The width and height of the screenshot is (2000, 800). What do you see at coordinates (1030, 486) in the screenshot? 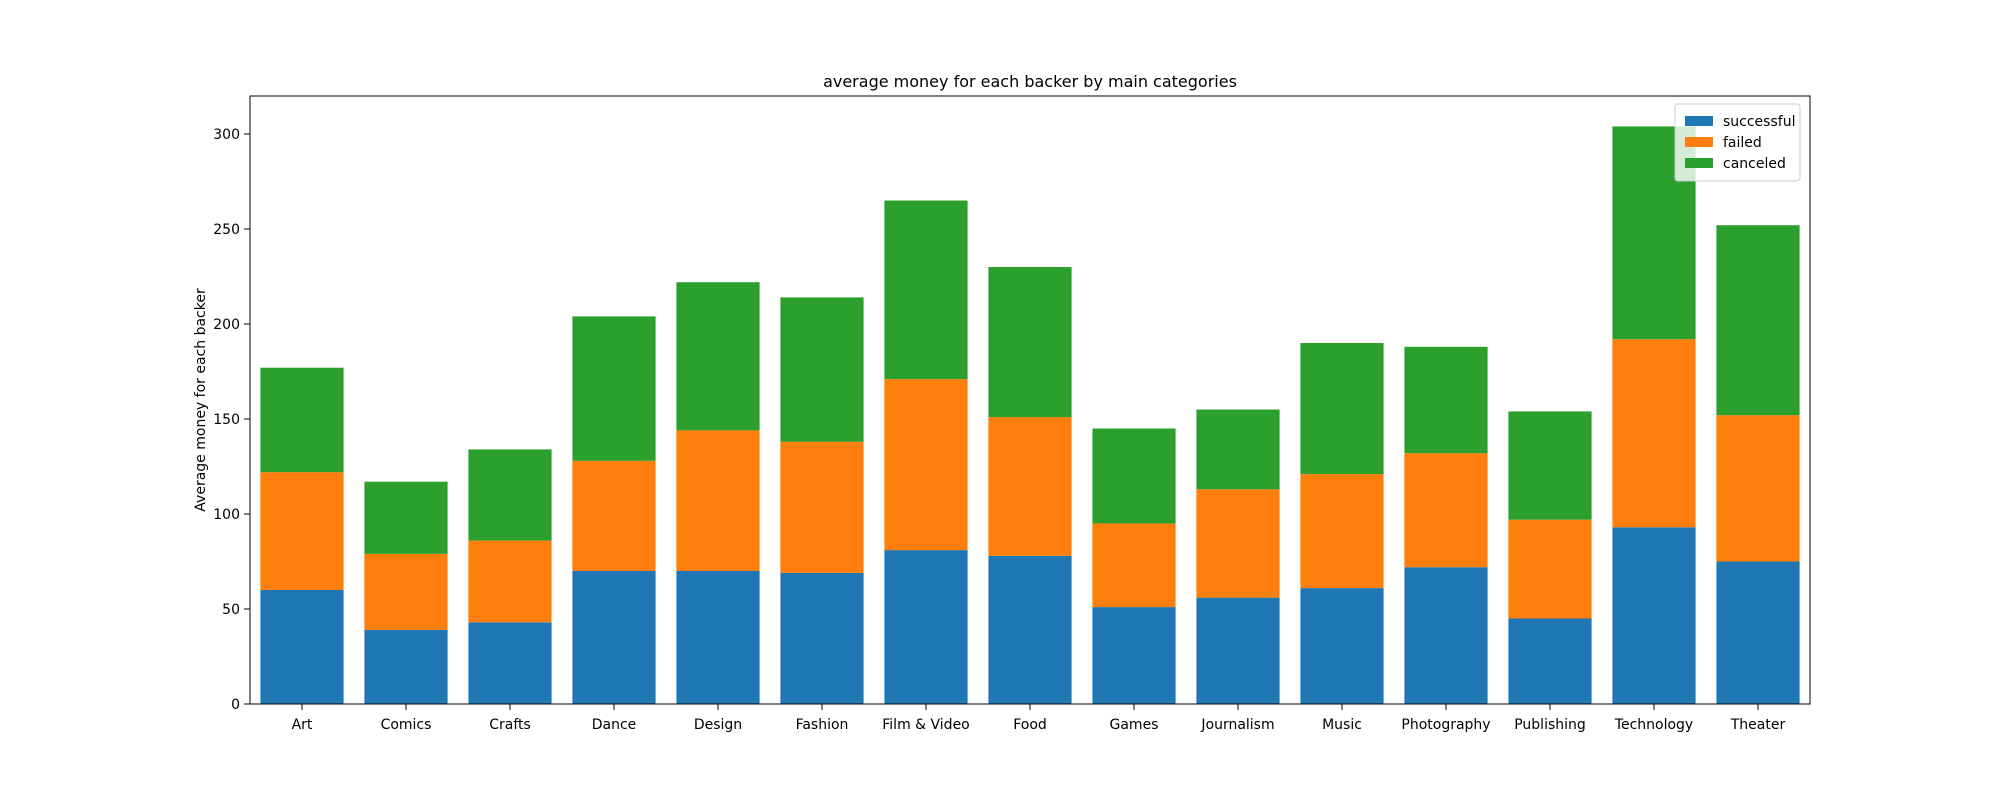
I see `bar-failed-food` at bounding box center [1030, 486].